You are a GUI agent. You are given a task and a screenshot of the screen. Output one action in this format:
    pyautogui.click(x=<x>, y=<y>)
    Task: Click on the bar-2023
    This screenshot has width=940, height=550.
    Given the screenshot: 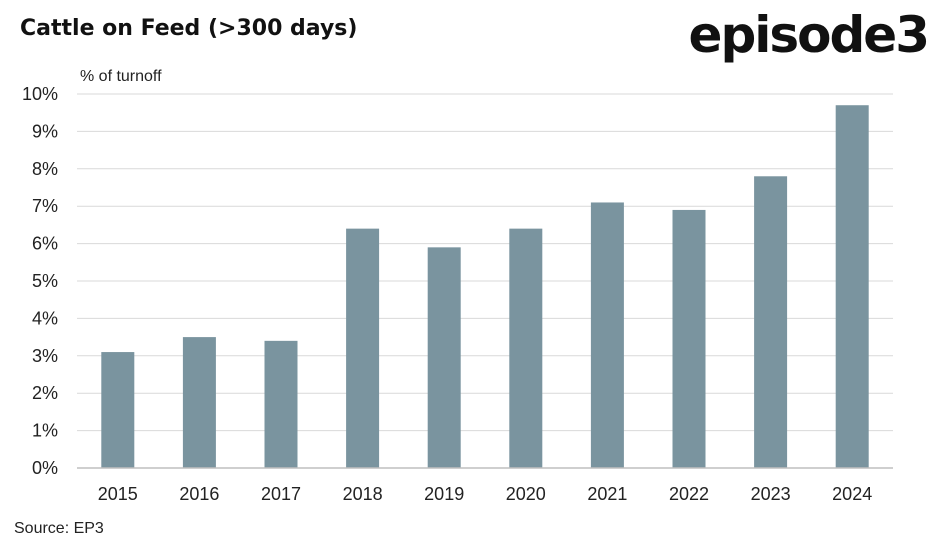 What is the action you would take?
    pyautogui.click(x=771, y=322)
    